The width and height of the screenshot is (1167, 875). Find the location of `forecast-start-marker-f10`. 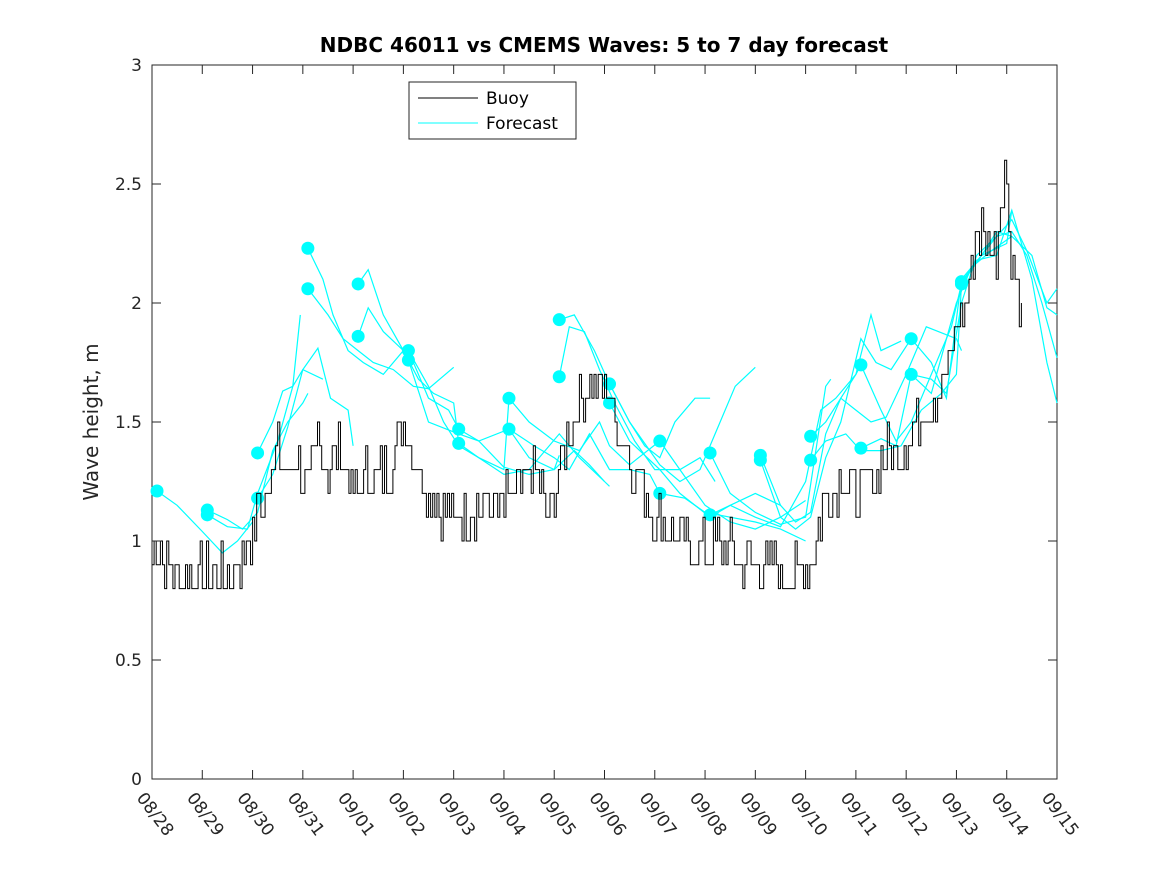

forecast-start-marker-f10 is located at coordinates (408, 351).